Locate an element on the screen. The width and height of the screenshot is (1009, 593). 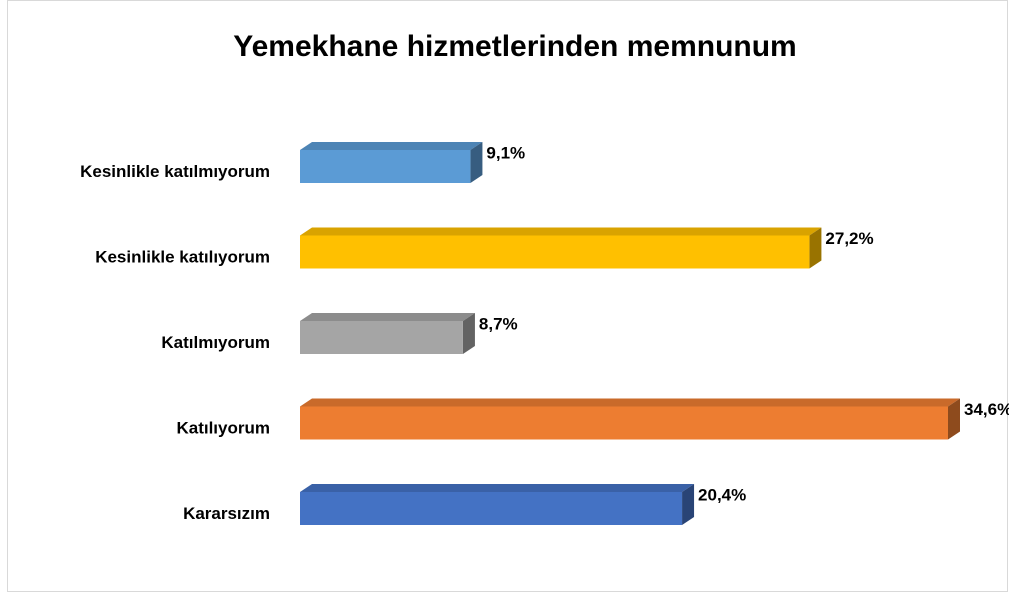
category-label: Kararsızım is located at coordinates (226, 513).